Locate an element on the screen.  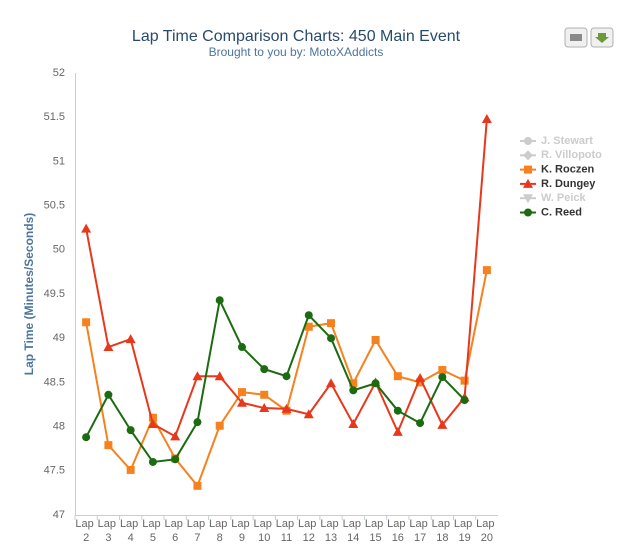
x-tick-label: Lap 16 is located at coordinates (397, 531).